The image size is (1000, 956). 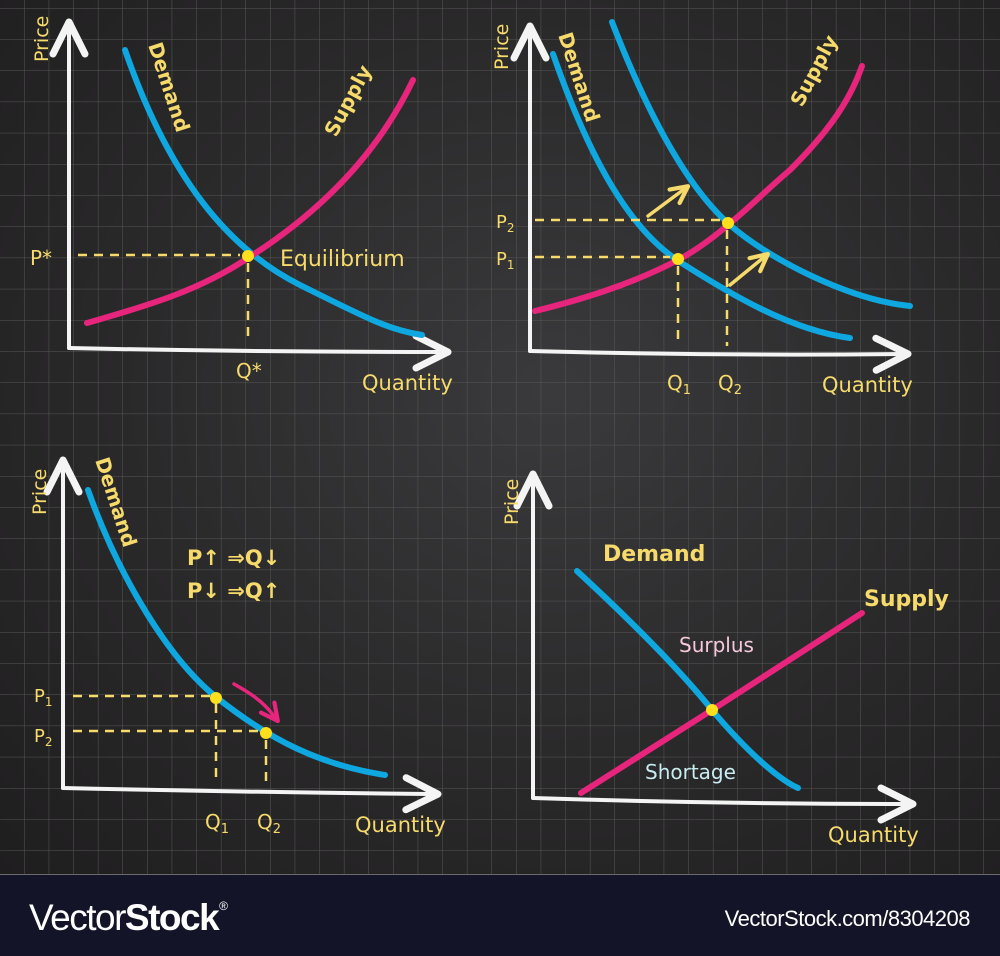 I want to click on q-star-label: Q*, so click(x=249, y=371).